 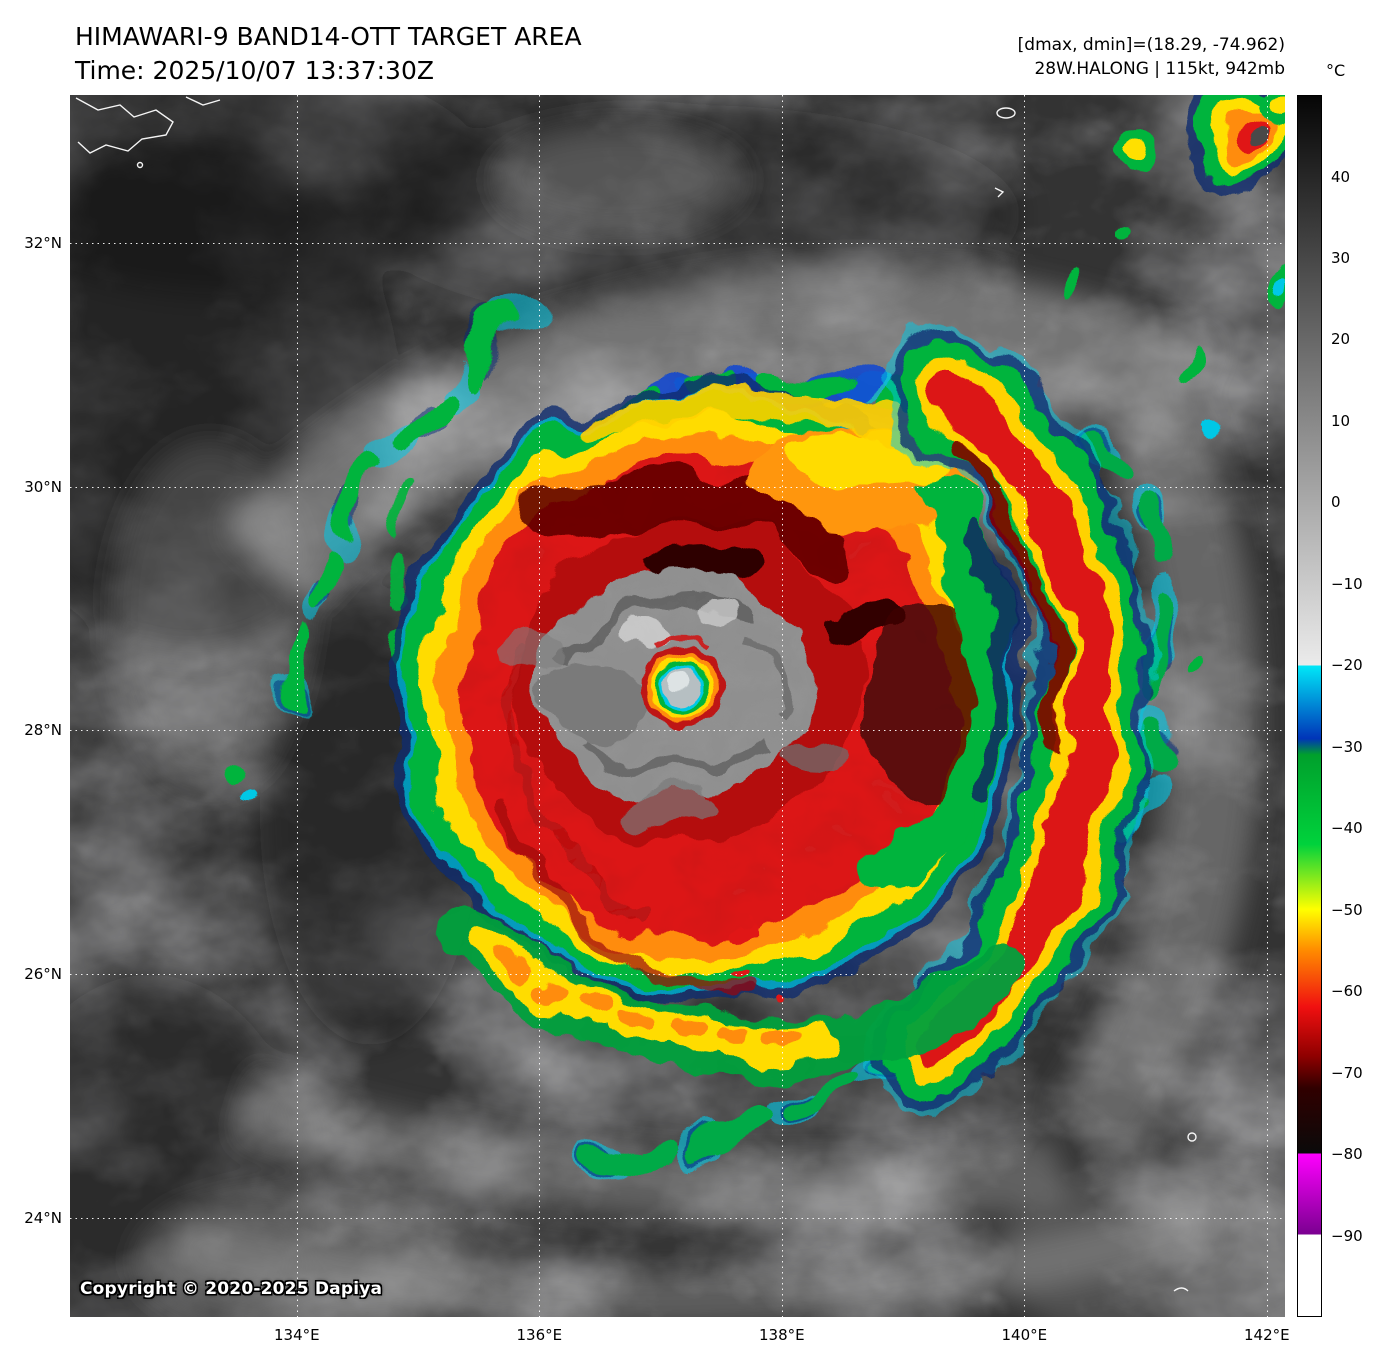 I want to click on colorbar-gradient, so click(x=1309, y=706).